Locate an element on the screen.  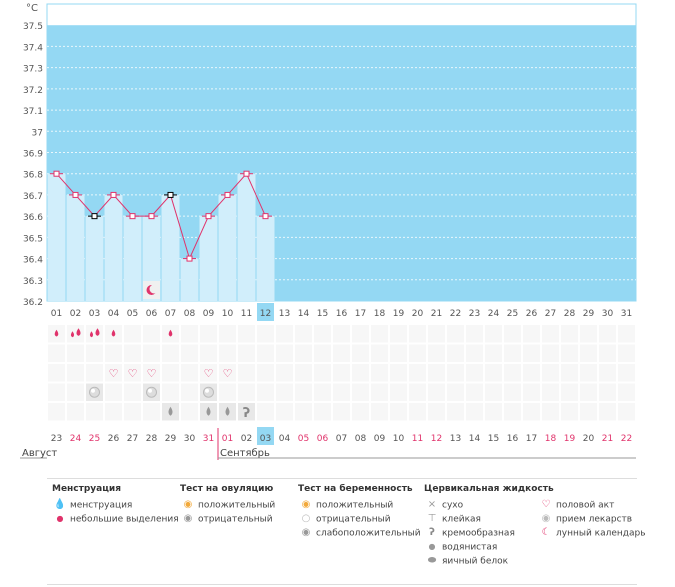
cycle-day-label: 10 is located at coordinates (228, 314).